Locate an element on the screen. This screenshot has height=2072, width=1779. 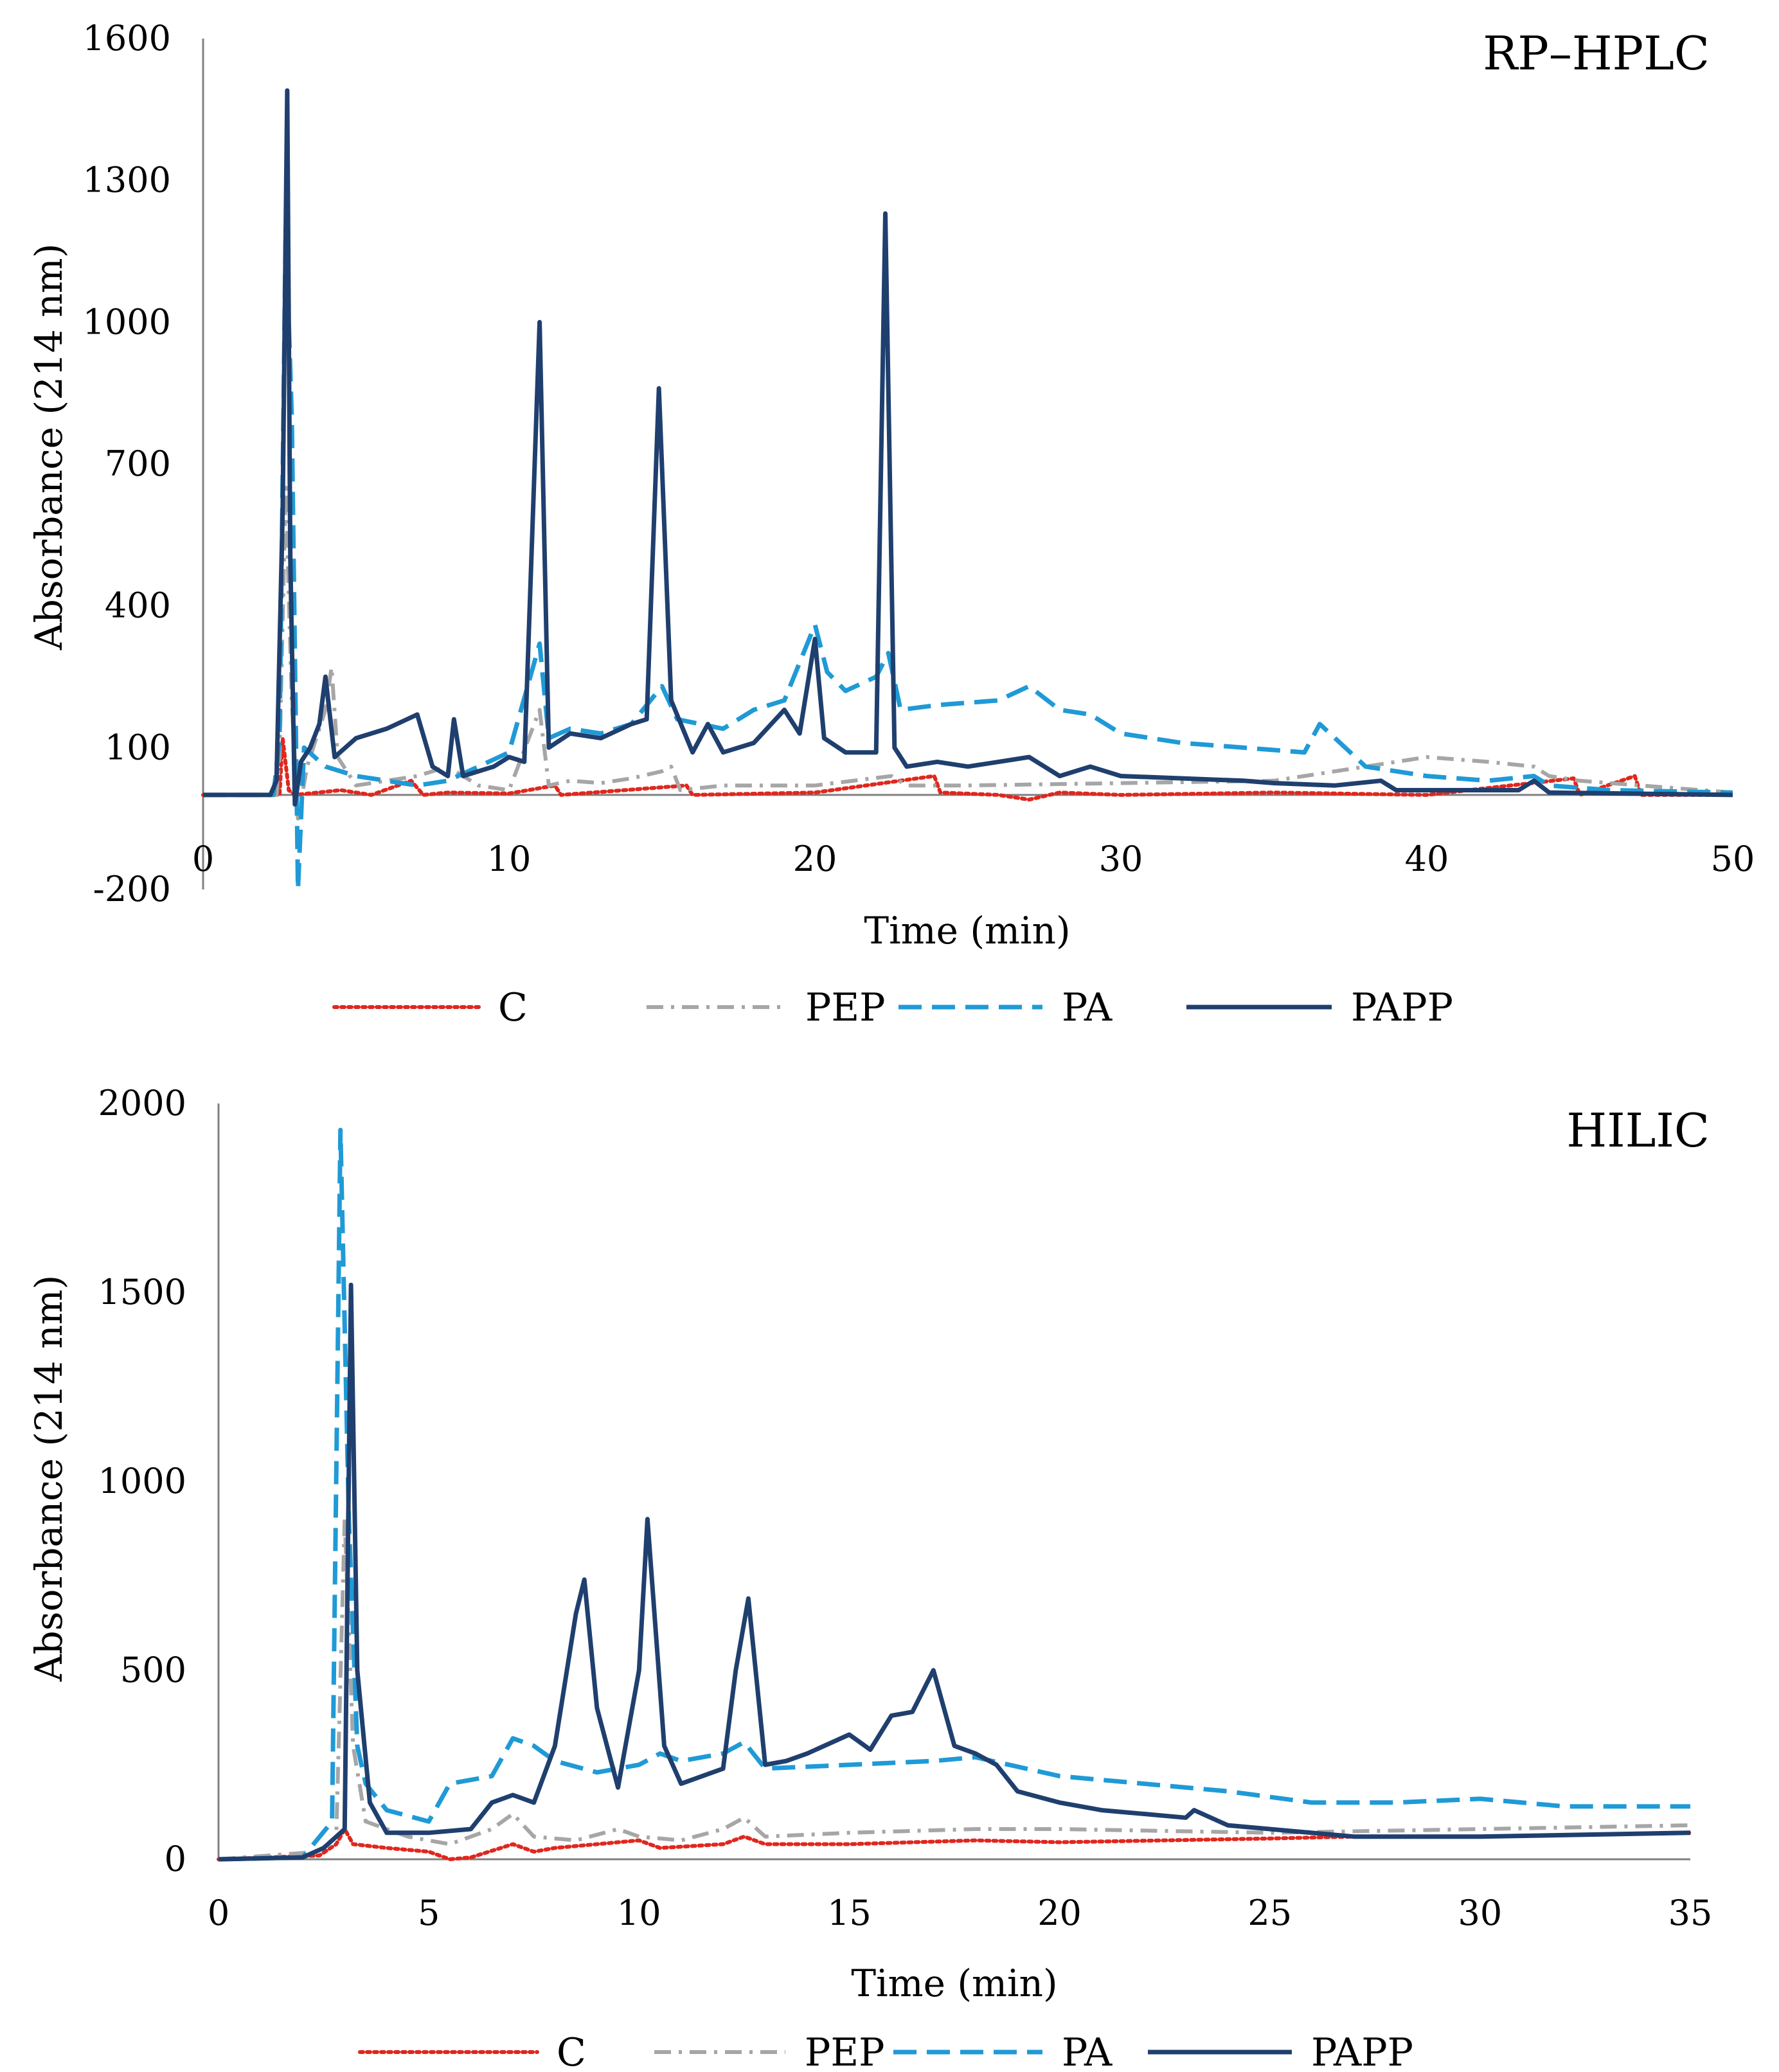
hilic-y-axis-label: Absorbance (214 nm) is located at coordinates (49, 1478).